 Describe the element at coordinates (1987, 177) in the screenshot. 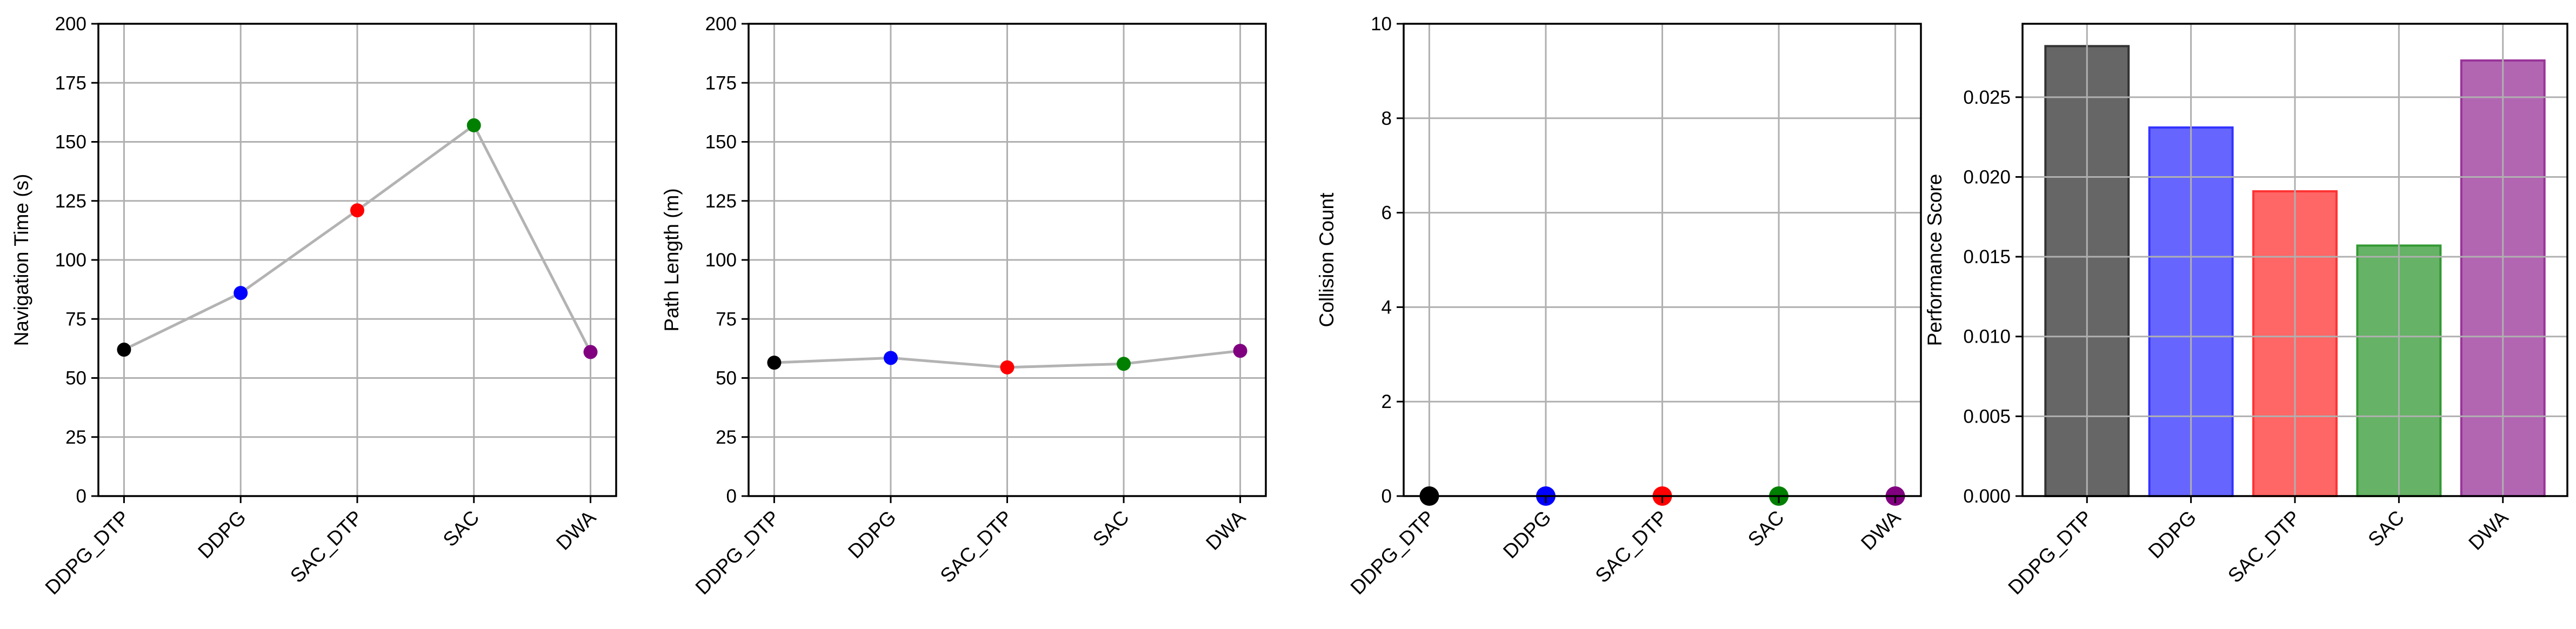

I see `y-tick-label: 0.020` at that location.